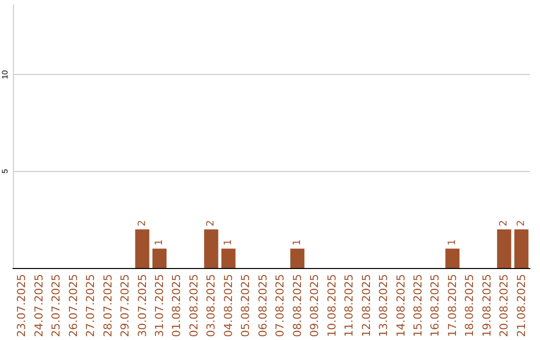 This screenshot has width=540, height=340. Describe the element at coordinates (521, 306) in the screenshot. I see `x-tick-label: 21.08.2025` at that location.